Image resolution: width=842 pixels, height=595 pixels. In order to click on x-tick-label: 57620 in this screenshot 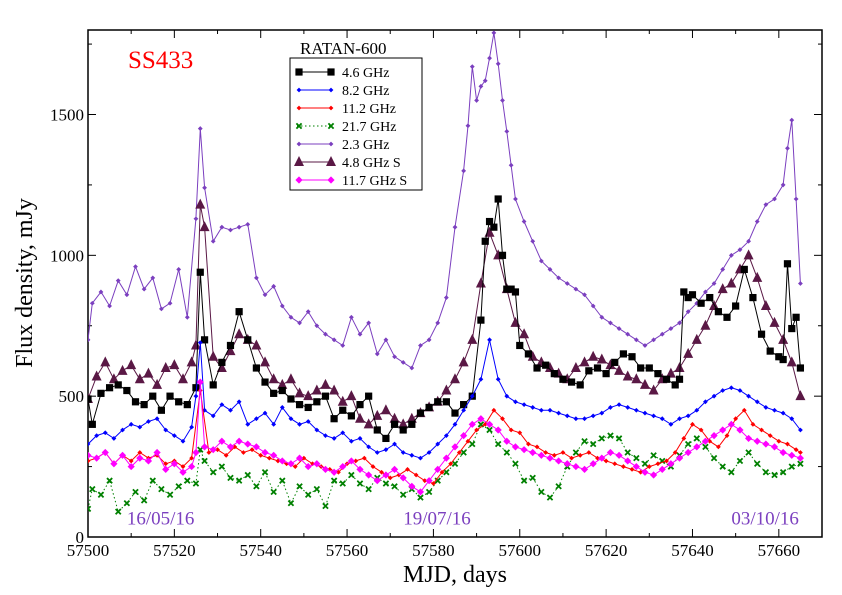, I will do `click(606, 550)`.